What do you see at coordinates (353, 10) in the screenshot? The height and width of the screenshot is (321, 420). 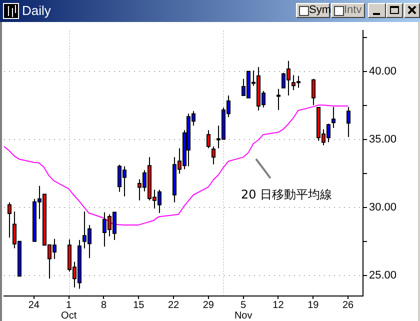 I see `text: Intv` at bounding box center [353, 10].